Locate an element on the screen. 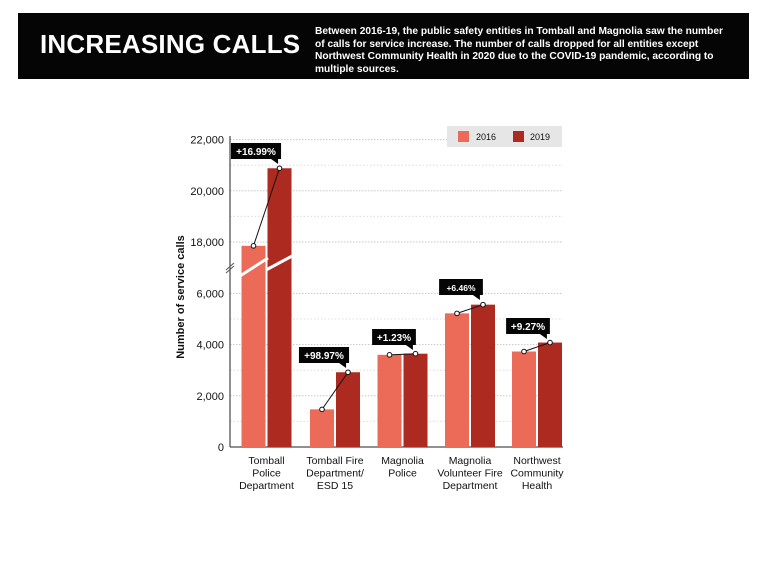 The height and width of the screenshot is (575, 767). y-tick-label: 2,000 is located at coordinates (210, 397).